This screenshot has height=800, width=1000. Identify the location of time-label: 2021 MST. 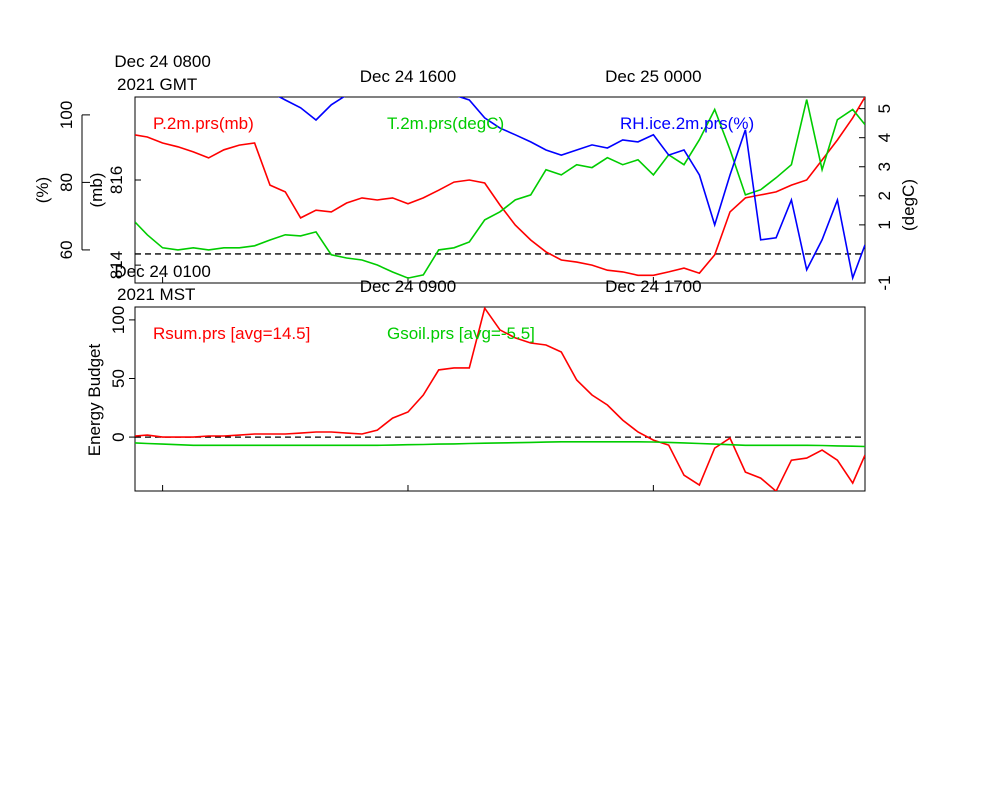
(156, 294).